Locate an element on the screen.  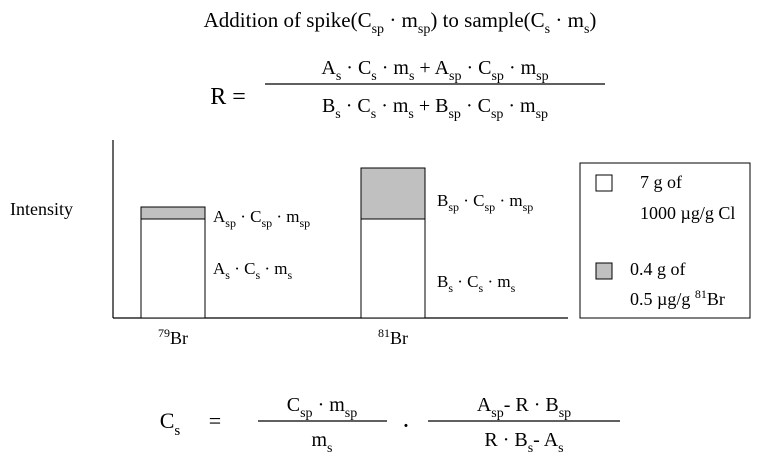
legend-text: 0.4 g of is located at coordinates (658, 269).